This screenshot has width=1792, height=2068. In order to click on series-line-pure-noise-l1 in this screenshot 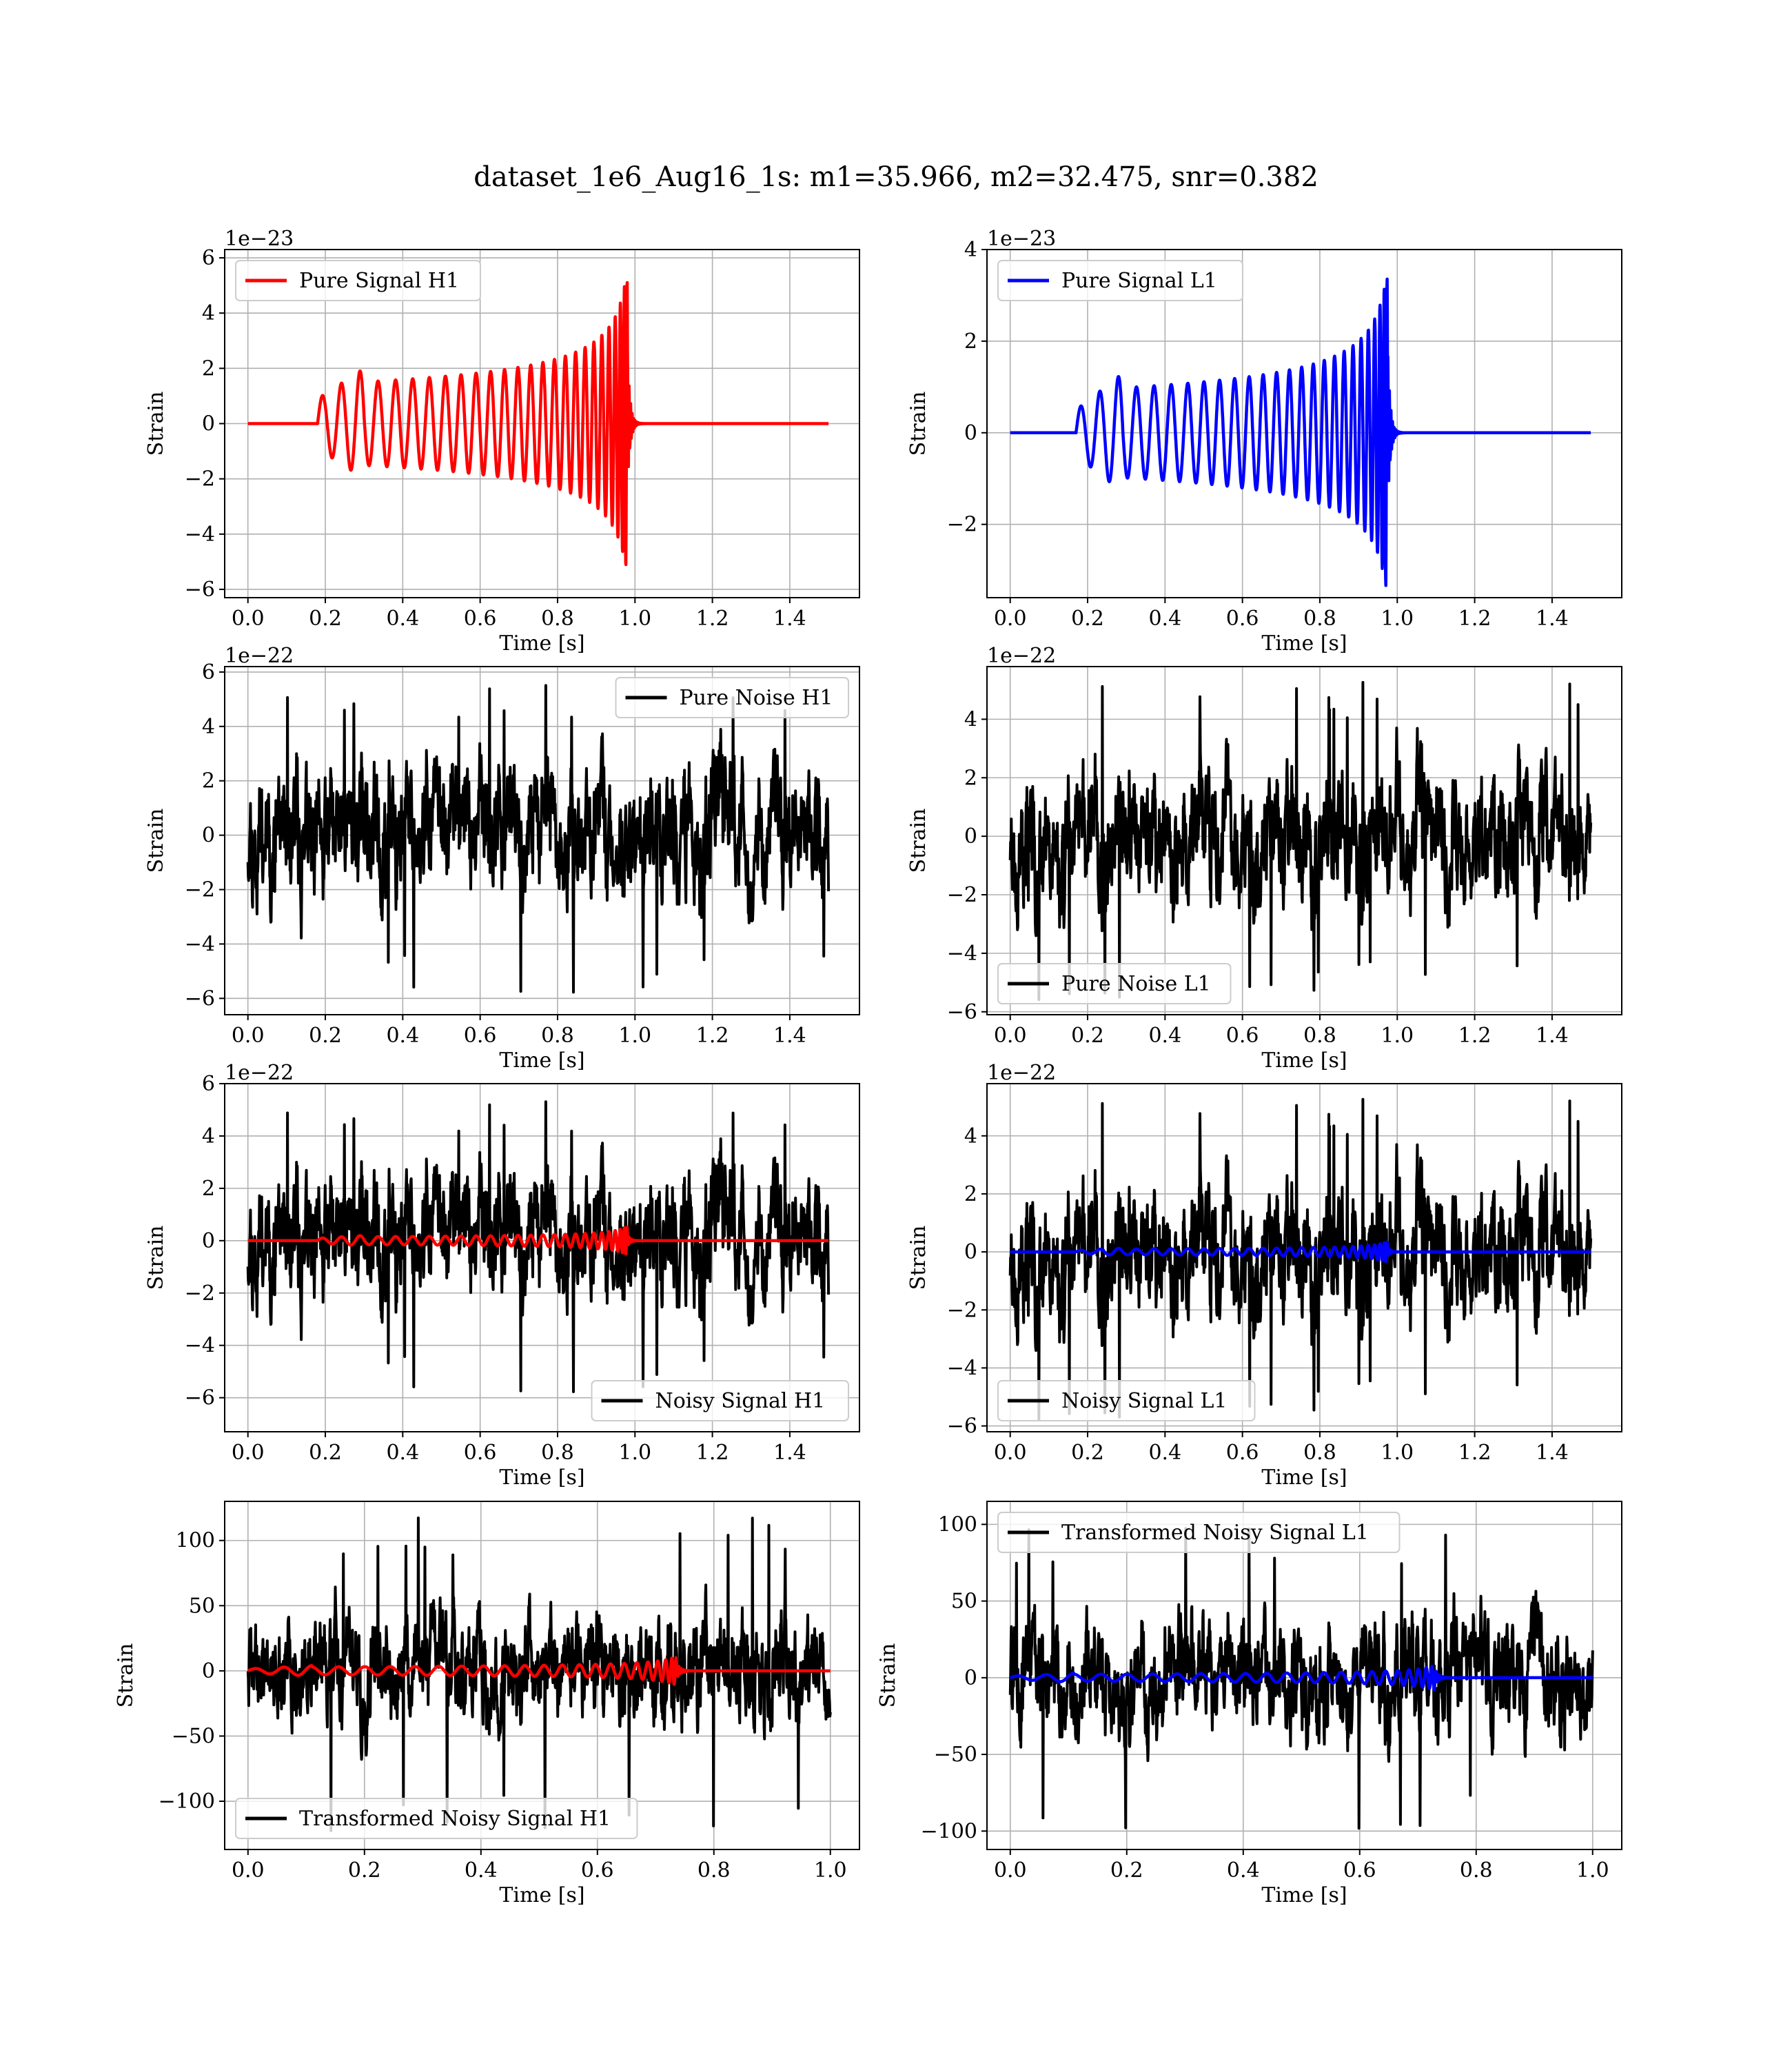, I will do `click(1300, 841)`.